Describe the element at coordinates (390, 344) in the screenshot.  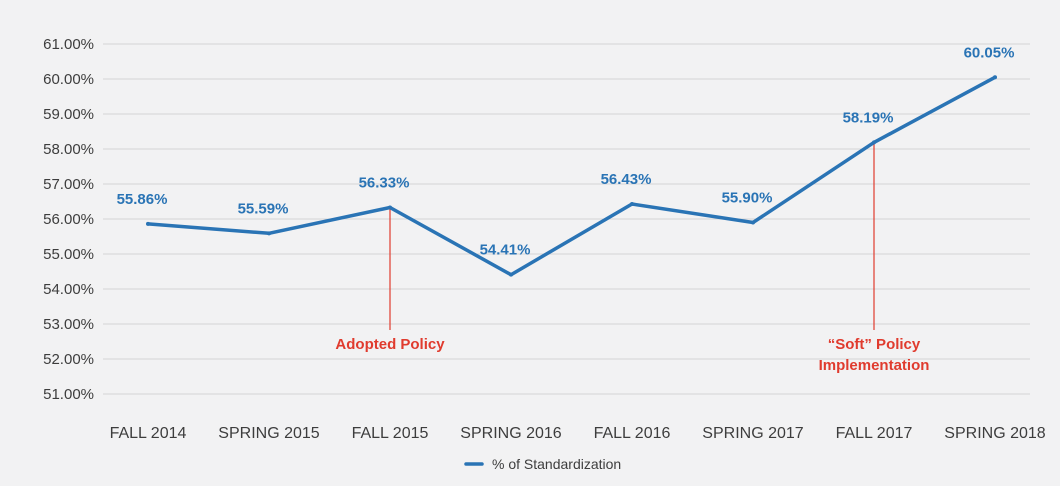
I see `annotation-label: Adopted Policy` at that location.